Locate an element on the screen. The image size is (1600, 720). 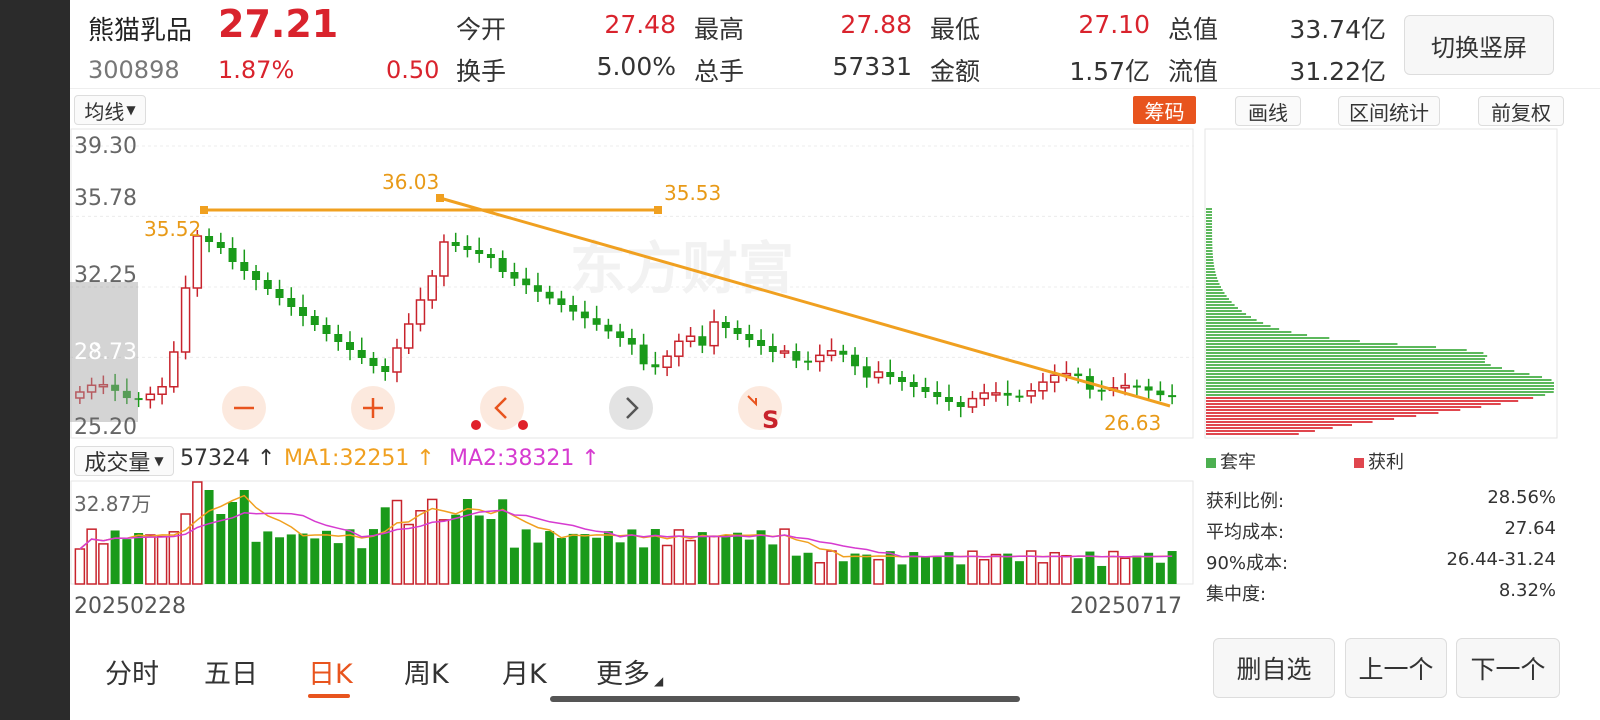
volume-chart is located at coordinates (632, 532).